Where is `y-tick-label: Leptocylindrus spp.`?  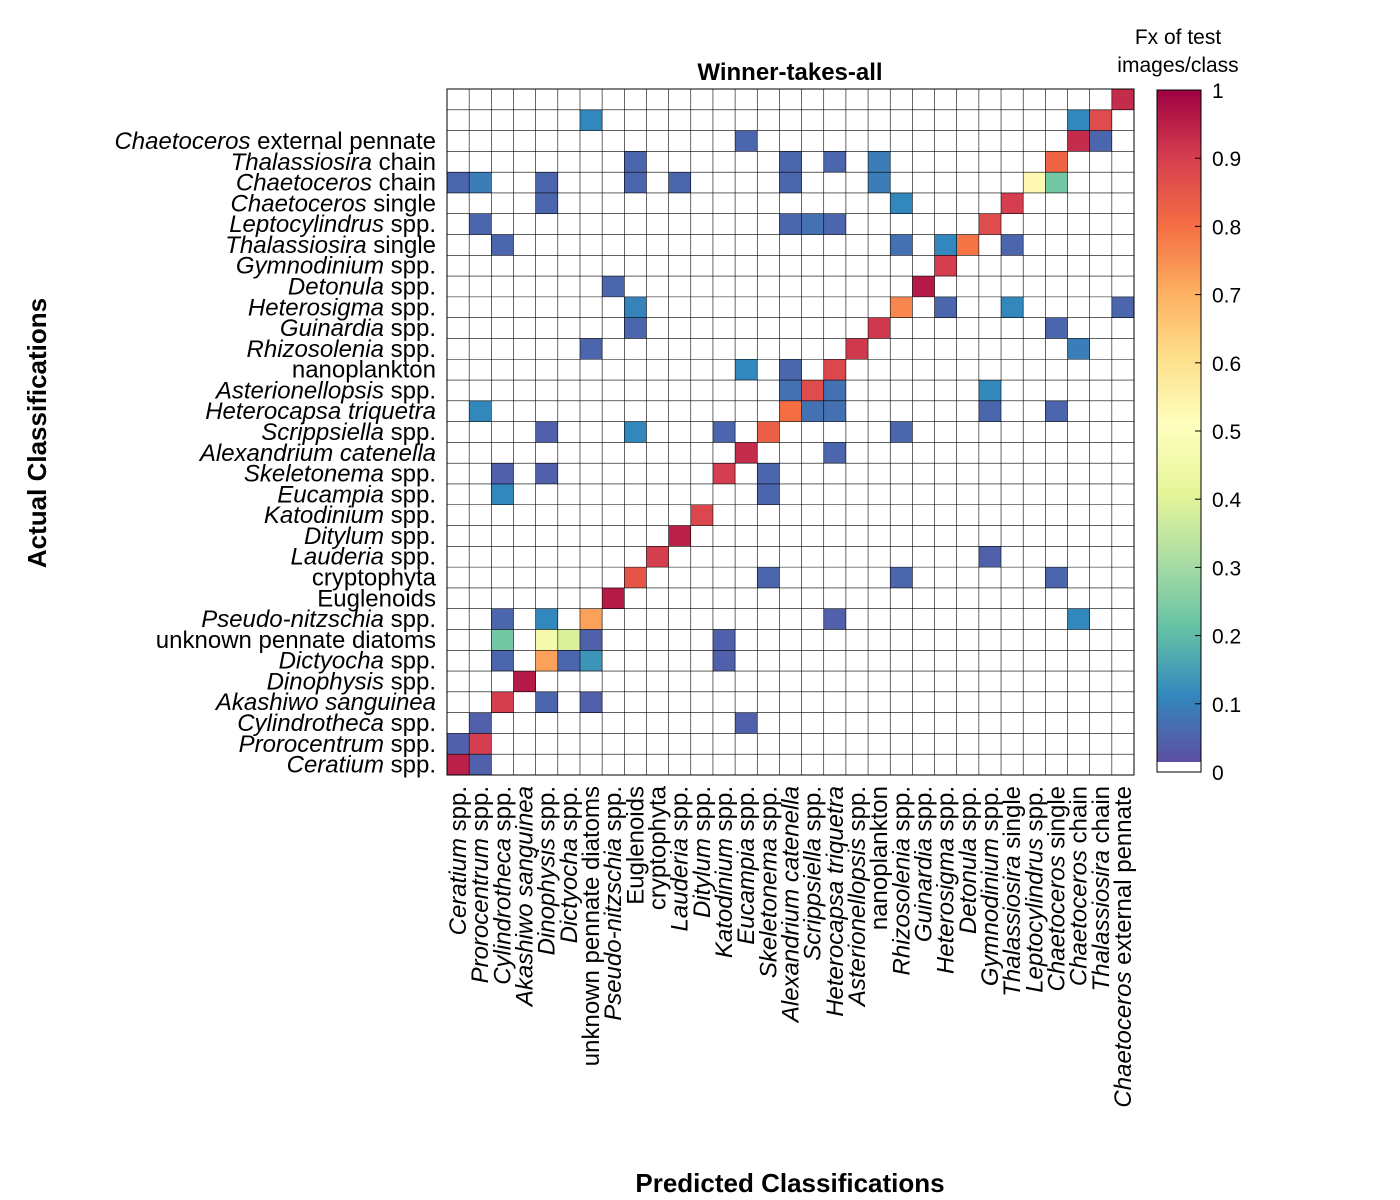
y-tick-label: Leptocylindrus spp. is located at coordinates (332, 224).